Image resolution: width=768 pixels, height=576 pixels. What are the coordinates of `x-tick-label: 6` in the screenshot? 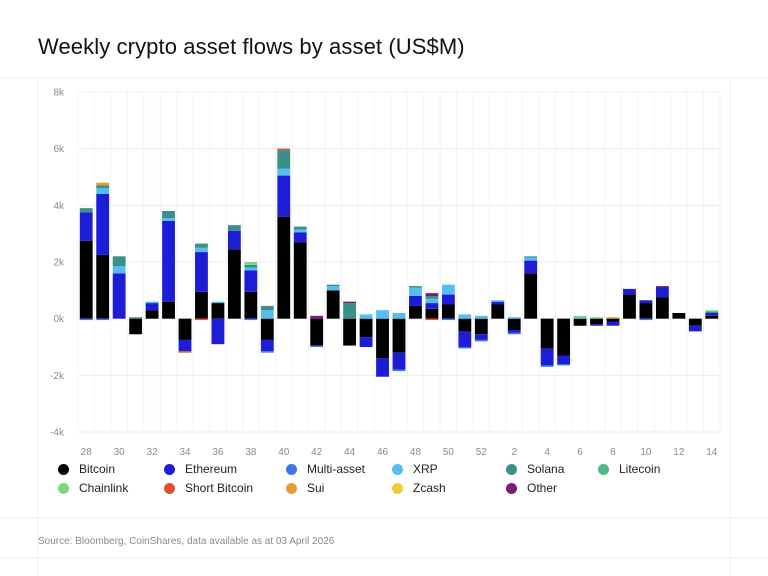 It's located at (580, 452).